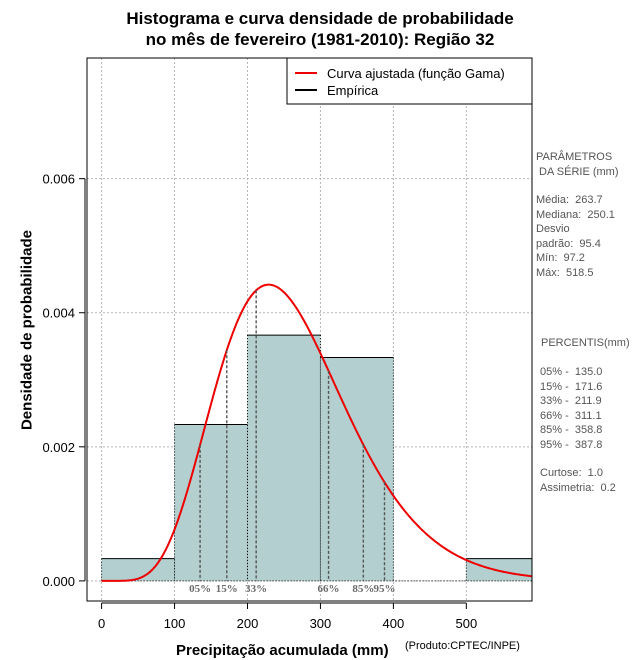  I want to click on percentis-title: PERCENTIS(mm), so click(585, 343).